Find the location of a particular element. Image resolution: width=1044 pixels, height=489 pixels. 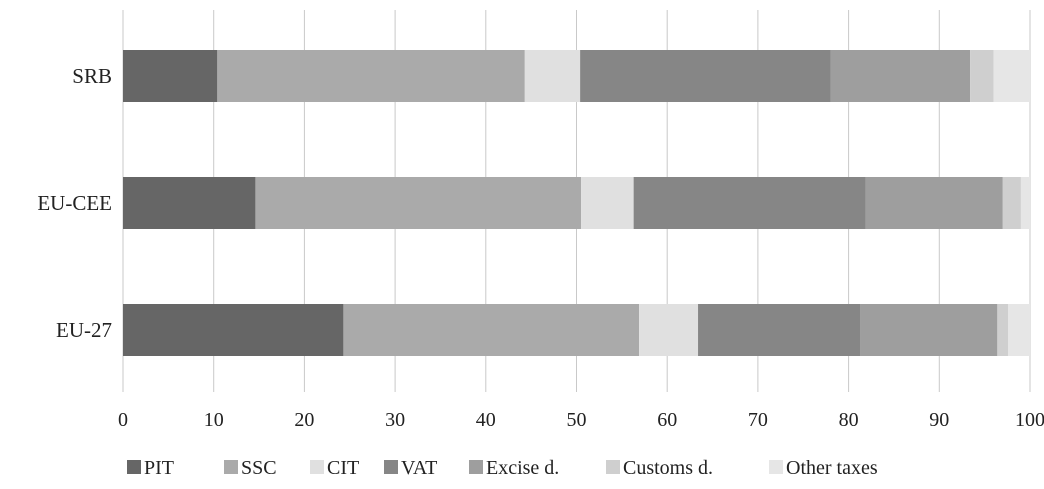

category-label: EU-CEE is located at coordinates (74, 203).